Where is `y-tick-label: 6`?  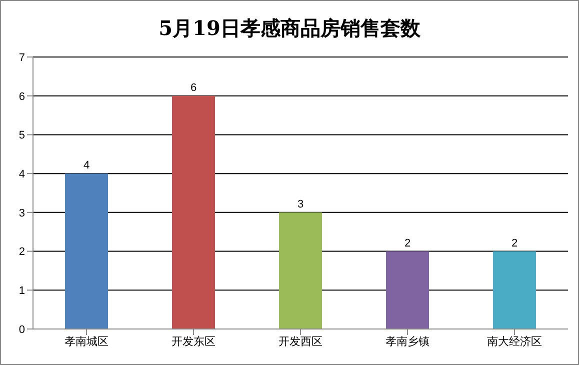 y-tick-label: 6 is located at coordinates (21, 96).